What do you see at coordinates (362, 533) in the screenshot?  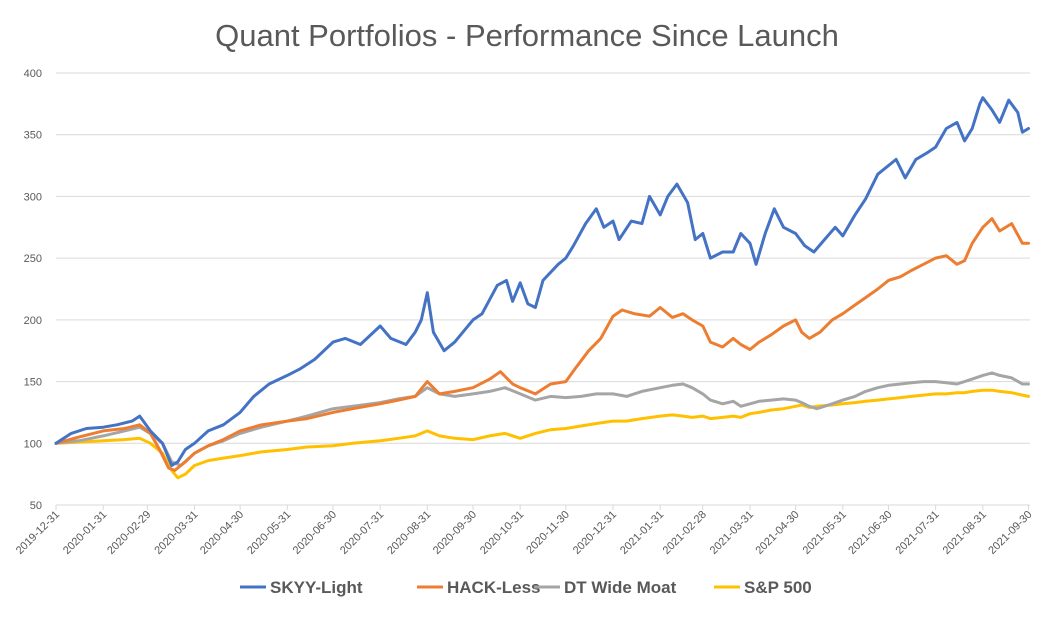 I see `x-tick-label: 2020-07-31` at bounding box center [362, 533].